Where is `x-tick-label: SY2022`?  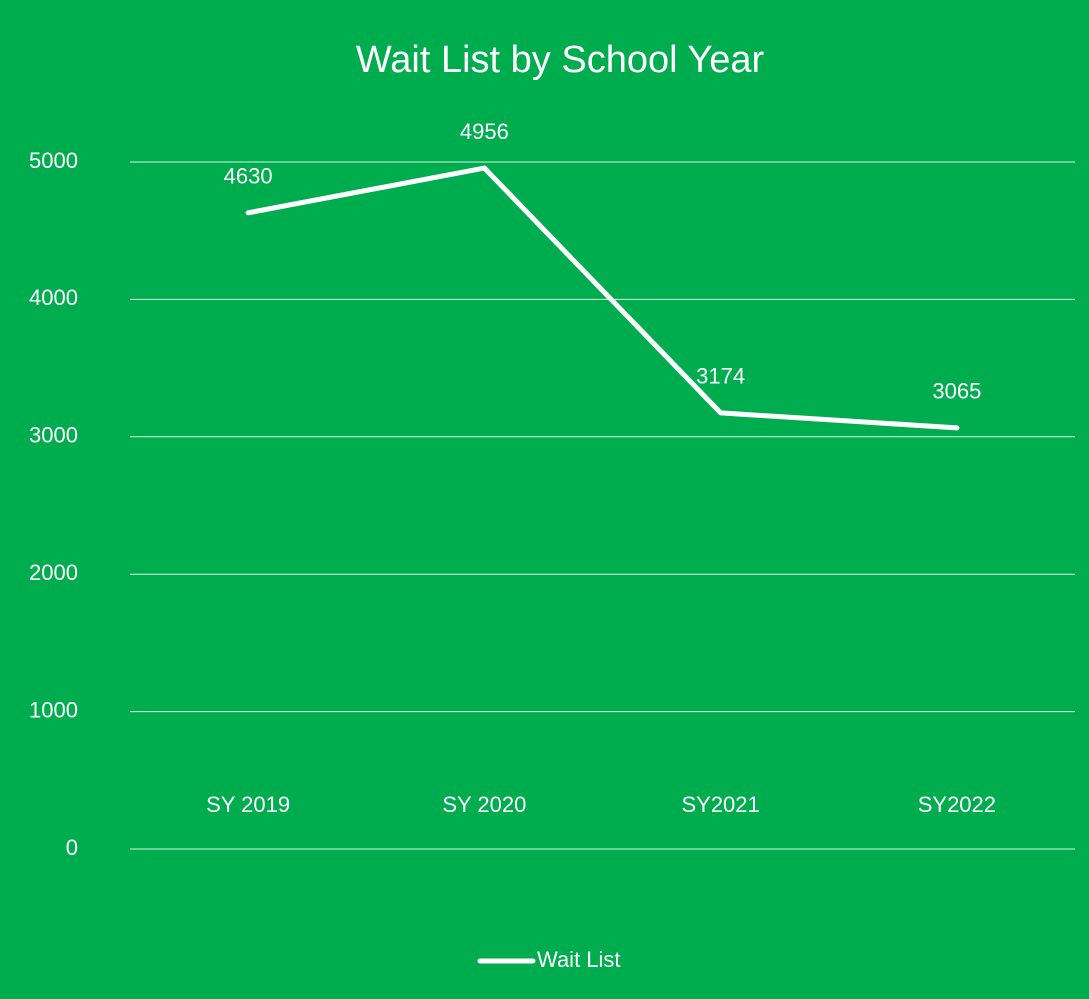 x-tick-label: SY2022 is located at coordinates (957, 804).